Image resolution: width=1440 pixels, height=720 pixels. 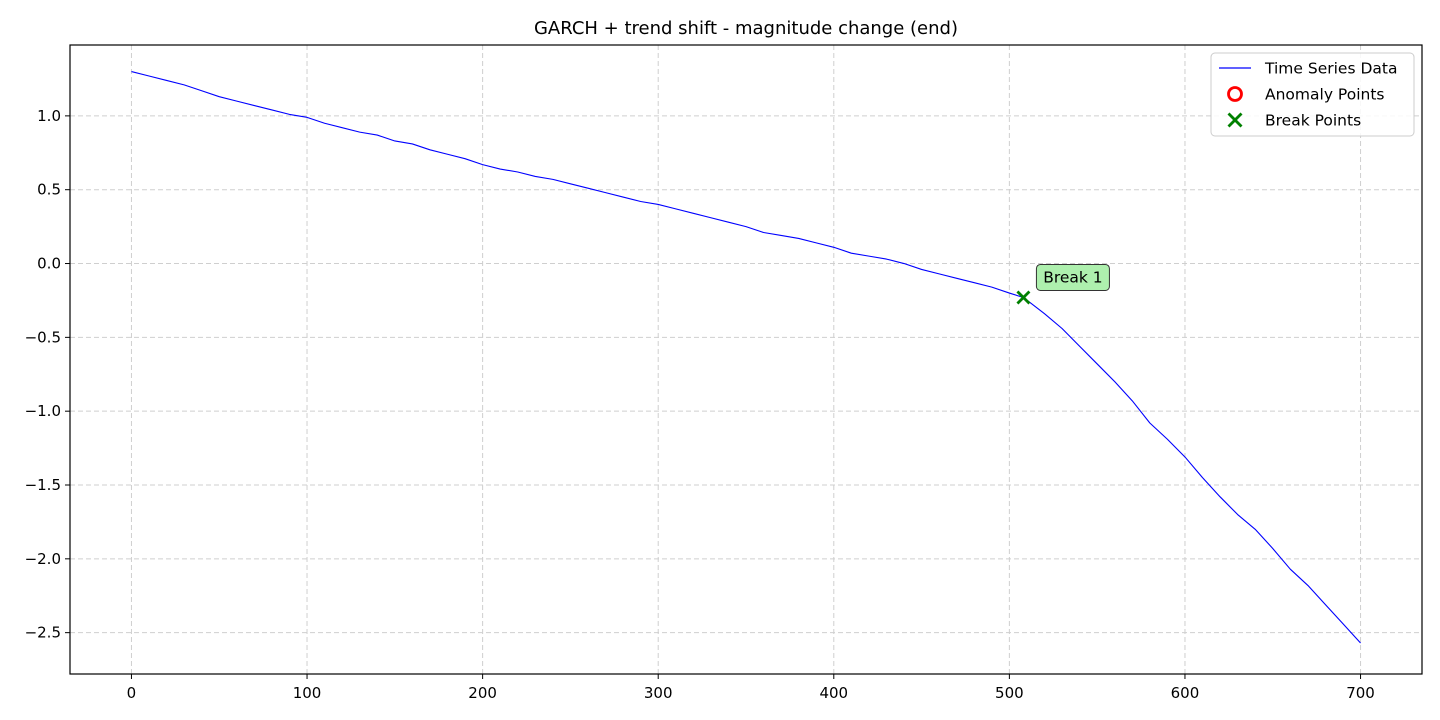 I want to click on y-tick-label: −2.0, so click(x=43, y=559).